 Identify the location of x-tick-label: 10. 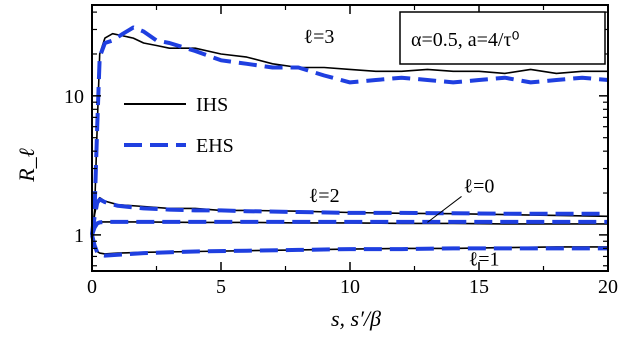
(350, 287).